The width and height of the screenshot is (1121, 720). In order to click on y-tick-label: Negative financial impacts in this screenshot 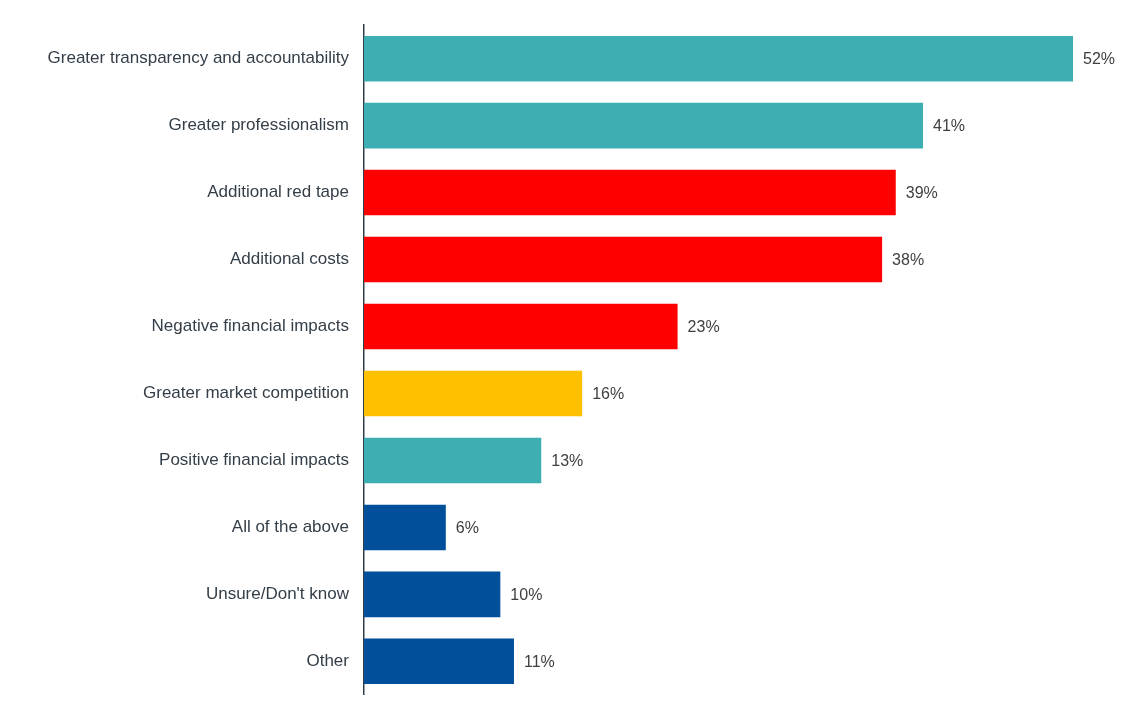, I will do `click(250, 326)`.